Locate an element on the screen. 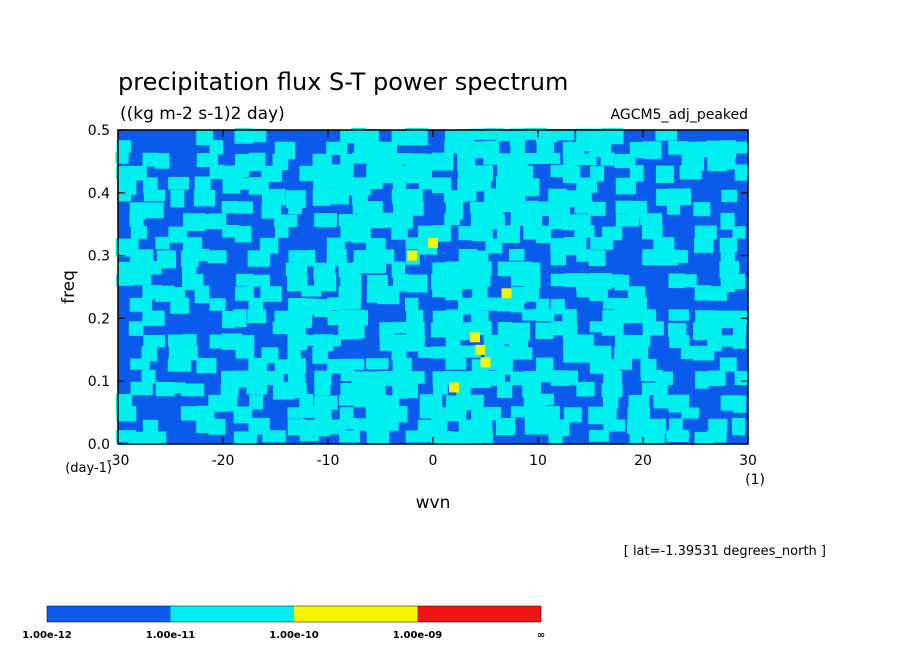 Image resolution: width=904 pixels, height=654 pixels. colorbar-frame is located at coordinates (294, 614).